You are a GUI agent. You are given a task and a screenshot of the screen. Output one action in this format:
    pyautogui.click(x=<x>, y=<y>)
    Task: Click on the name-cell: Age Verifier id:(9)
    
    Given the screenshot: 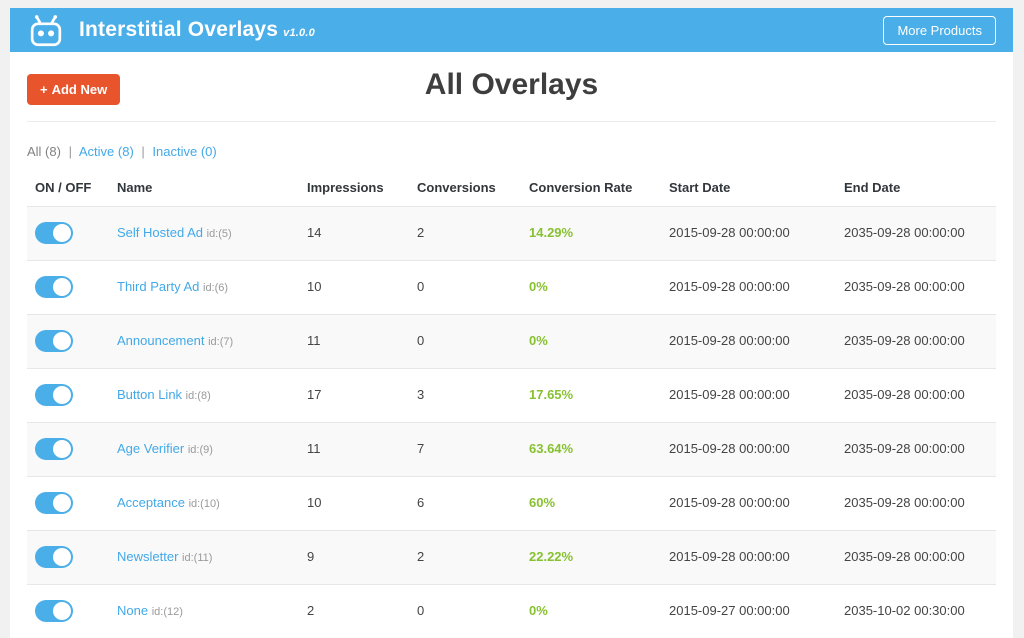 What is the action you would take?
    pyautogui.click(x=204, y=450)
    